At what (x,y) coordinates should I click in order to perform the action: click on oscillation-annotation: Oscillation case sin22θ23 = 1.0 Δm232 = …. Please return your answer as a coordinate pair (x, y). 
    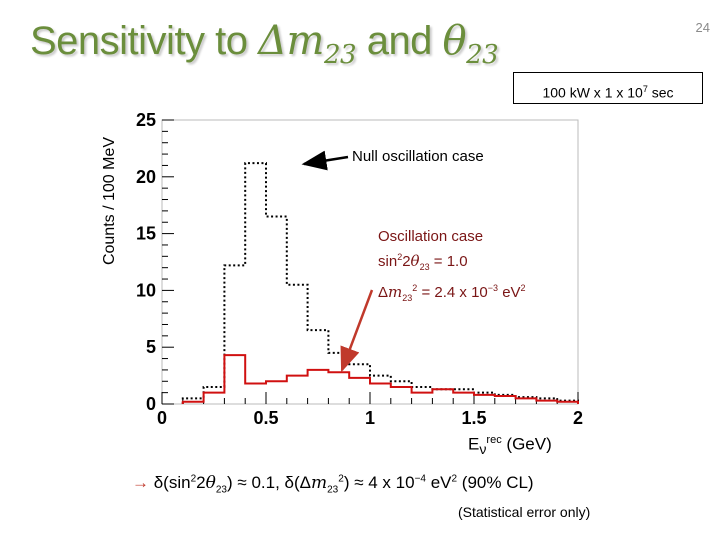
    Looking at the image, I should click on (452, 265).